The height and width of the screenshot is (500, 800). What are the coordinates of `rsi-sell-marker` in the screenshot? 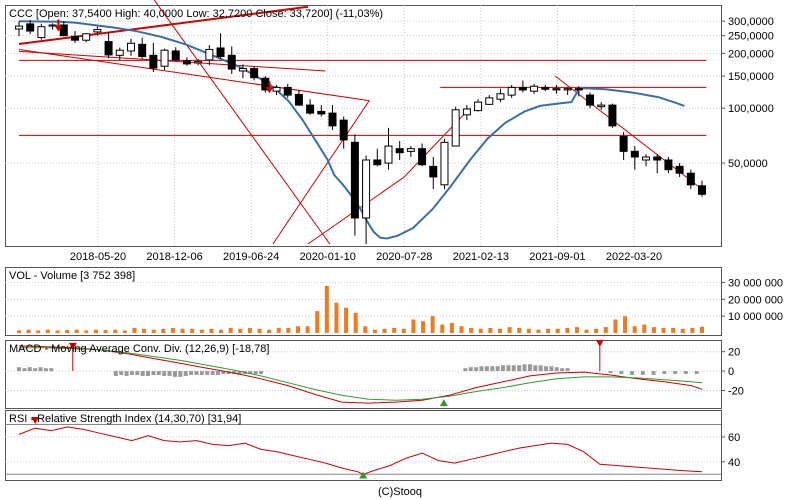 It's located at (35, 420).